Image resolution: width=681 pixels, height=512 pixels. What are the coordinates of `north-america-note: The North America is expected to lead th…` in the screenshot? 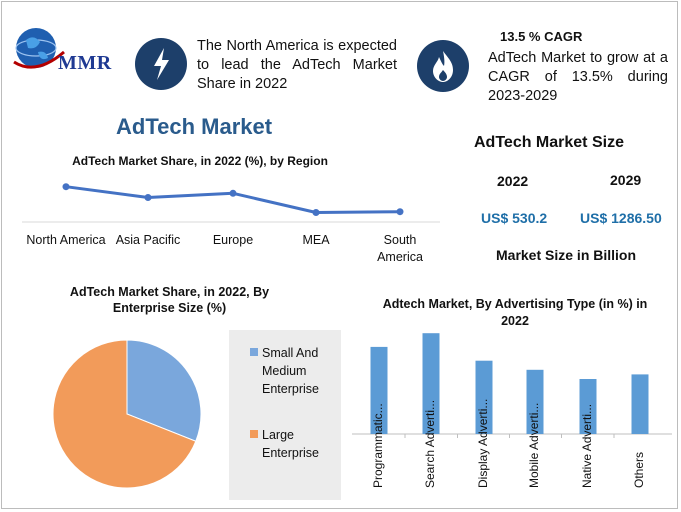 It's located at (297, 65).